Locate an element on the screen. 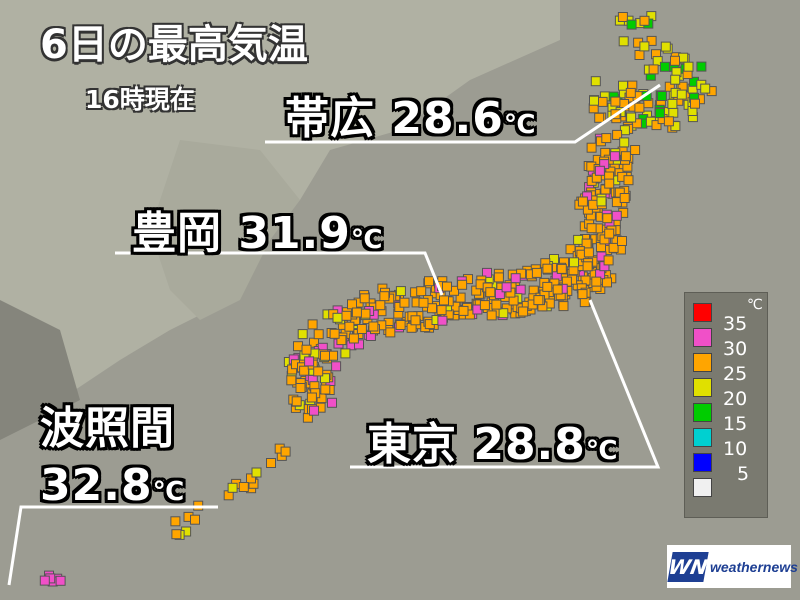  legend-label: 35 is located at coordinates (735, 324).